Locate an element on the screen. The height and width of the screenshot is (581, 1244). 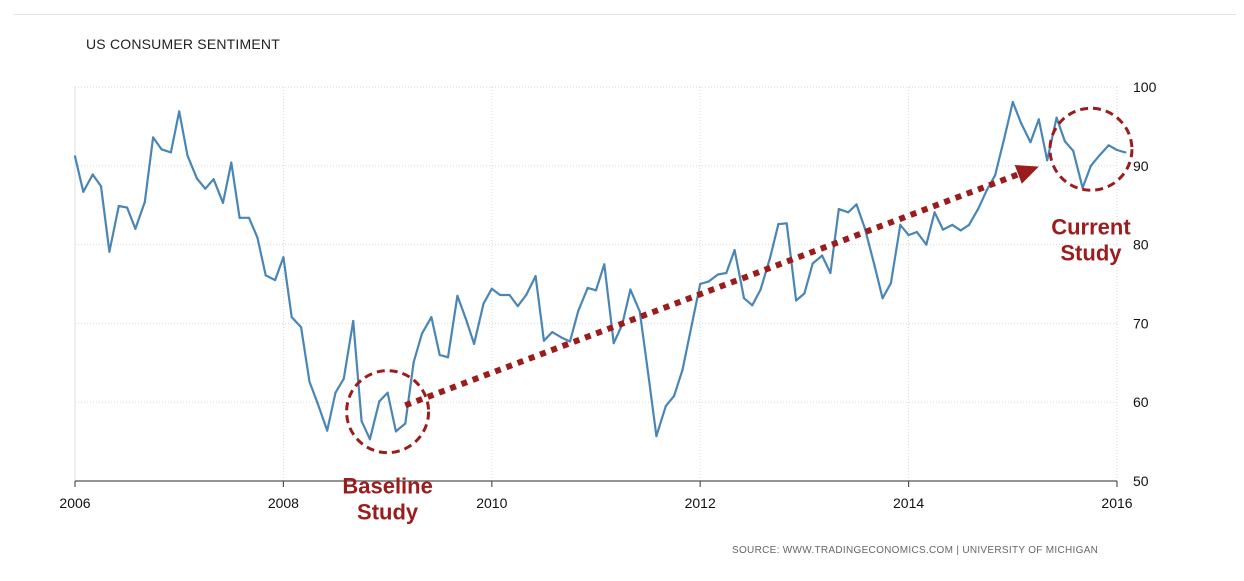
x-tick-label: 2014 is located at coordinates (908, 503).